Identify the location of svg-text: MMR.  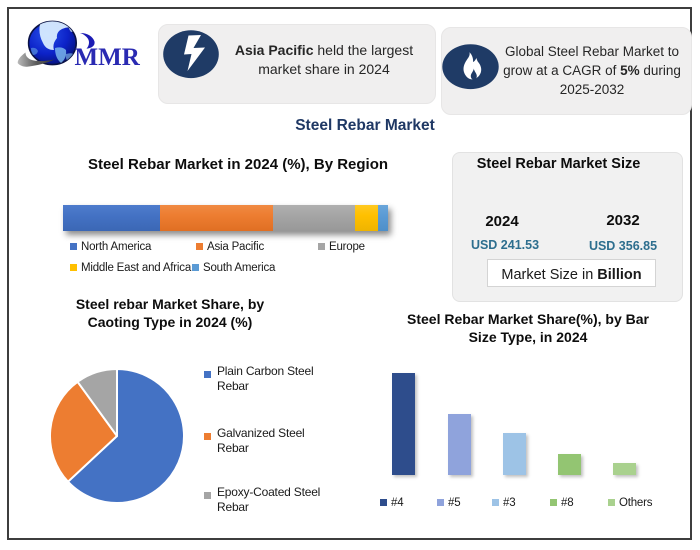
(108, 57).